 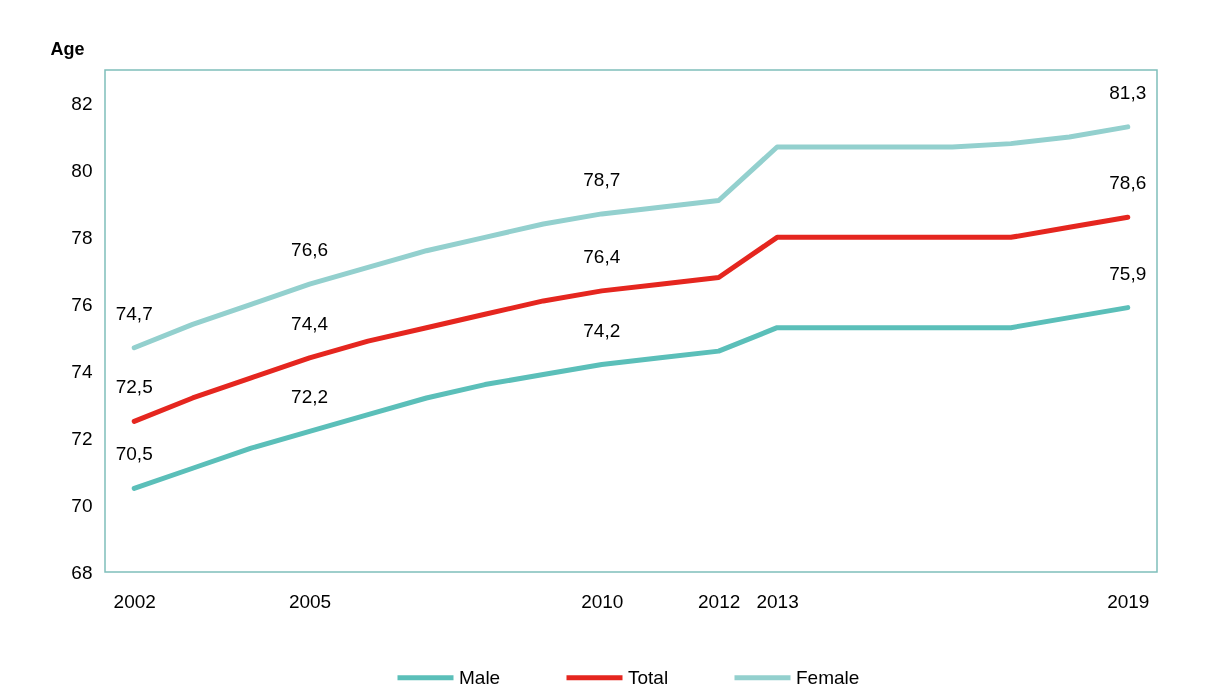 I want to click on data-label: 75,9, so click(x=1128, y=273).